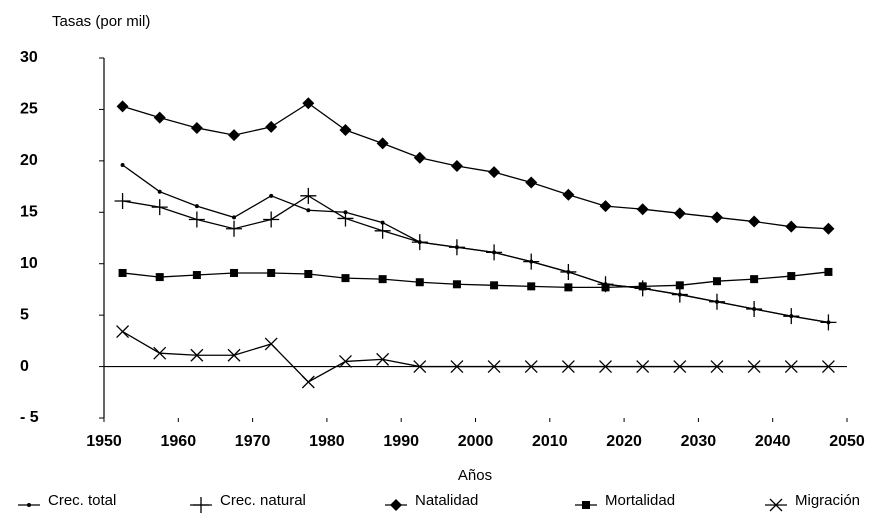 This screenshot has height=517, width=893. Describe the element at coordinates (24, 314) in the screenshot. I see `y-tick-label: 5` at that location.